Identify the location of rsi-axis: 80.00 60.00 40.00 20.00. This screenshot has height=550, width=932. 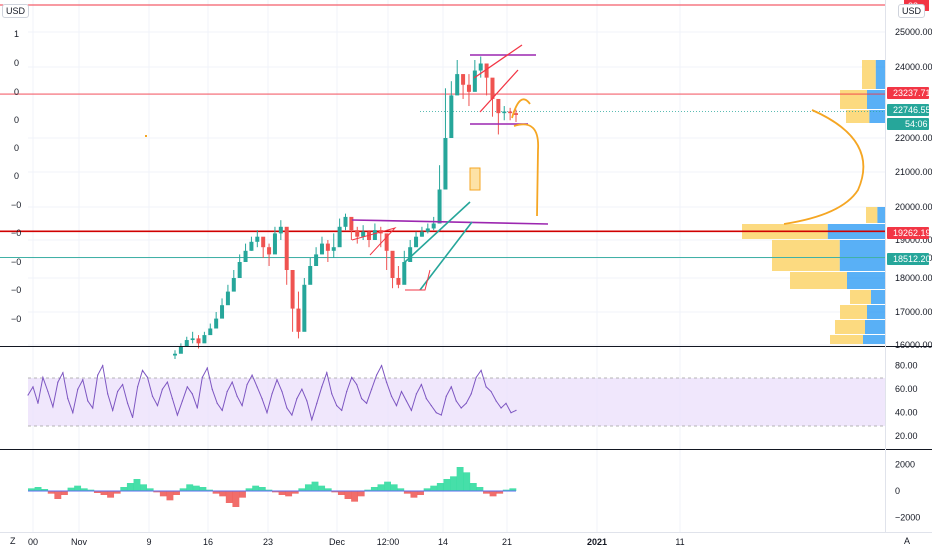
(906, 401).